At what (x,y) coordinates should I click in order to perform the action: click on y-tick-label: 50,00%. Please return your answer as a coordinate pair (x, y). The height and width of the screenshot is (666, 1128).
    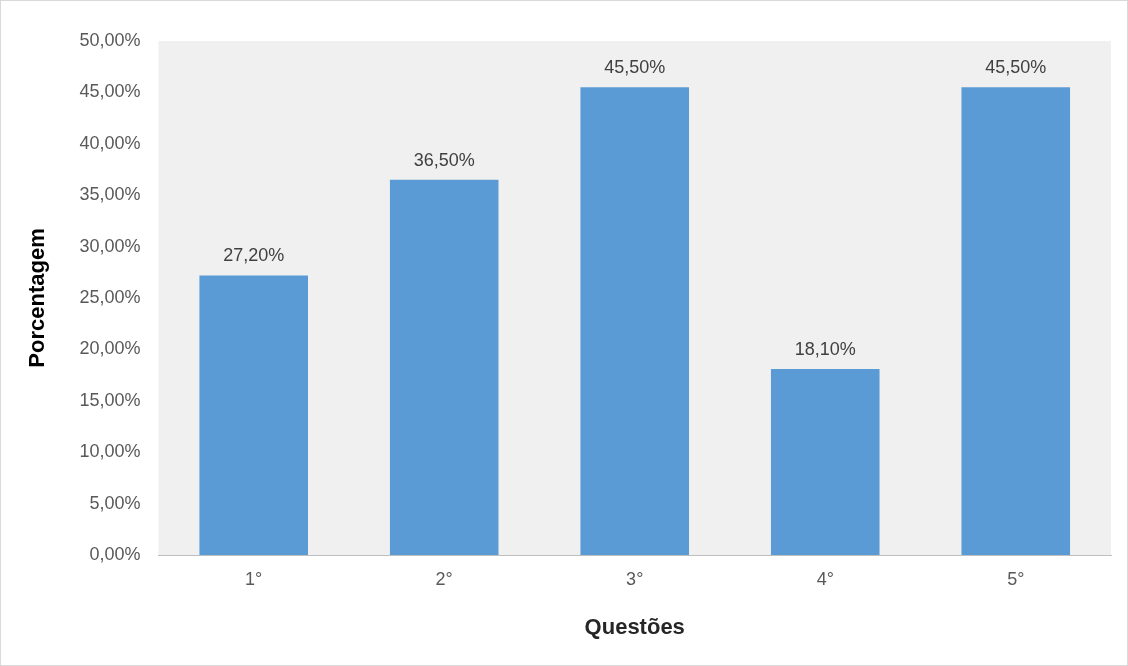
    Looking at the image, I should click on (110, 39).